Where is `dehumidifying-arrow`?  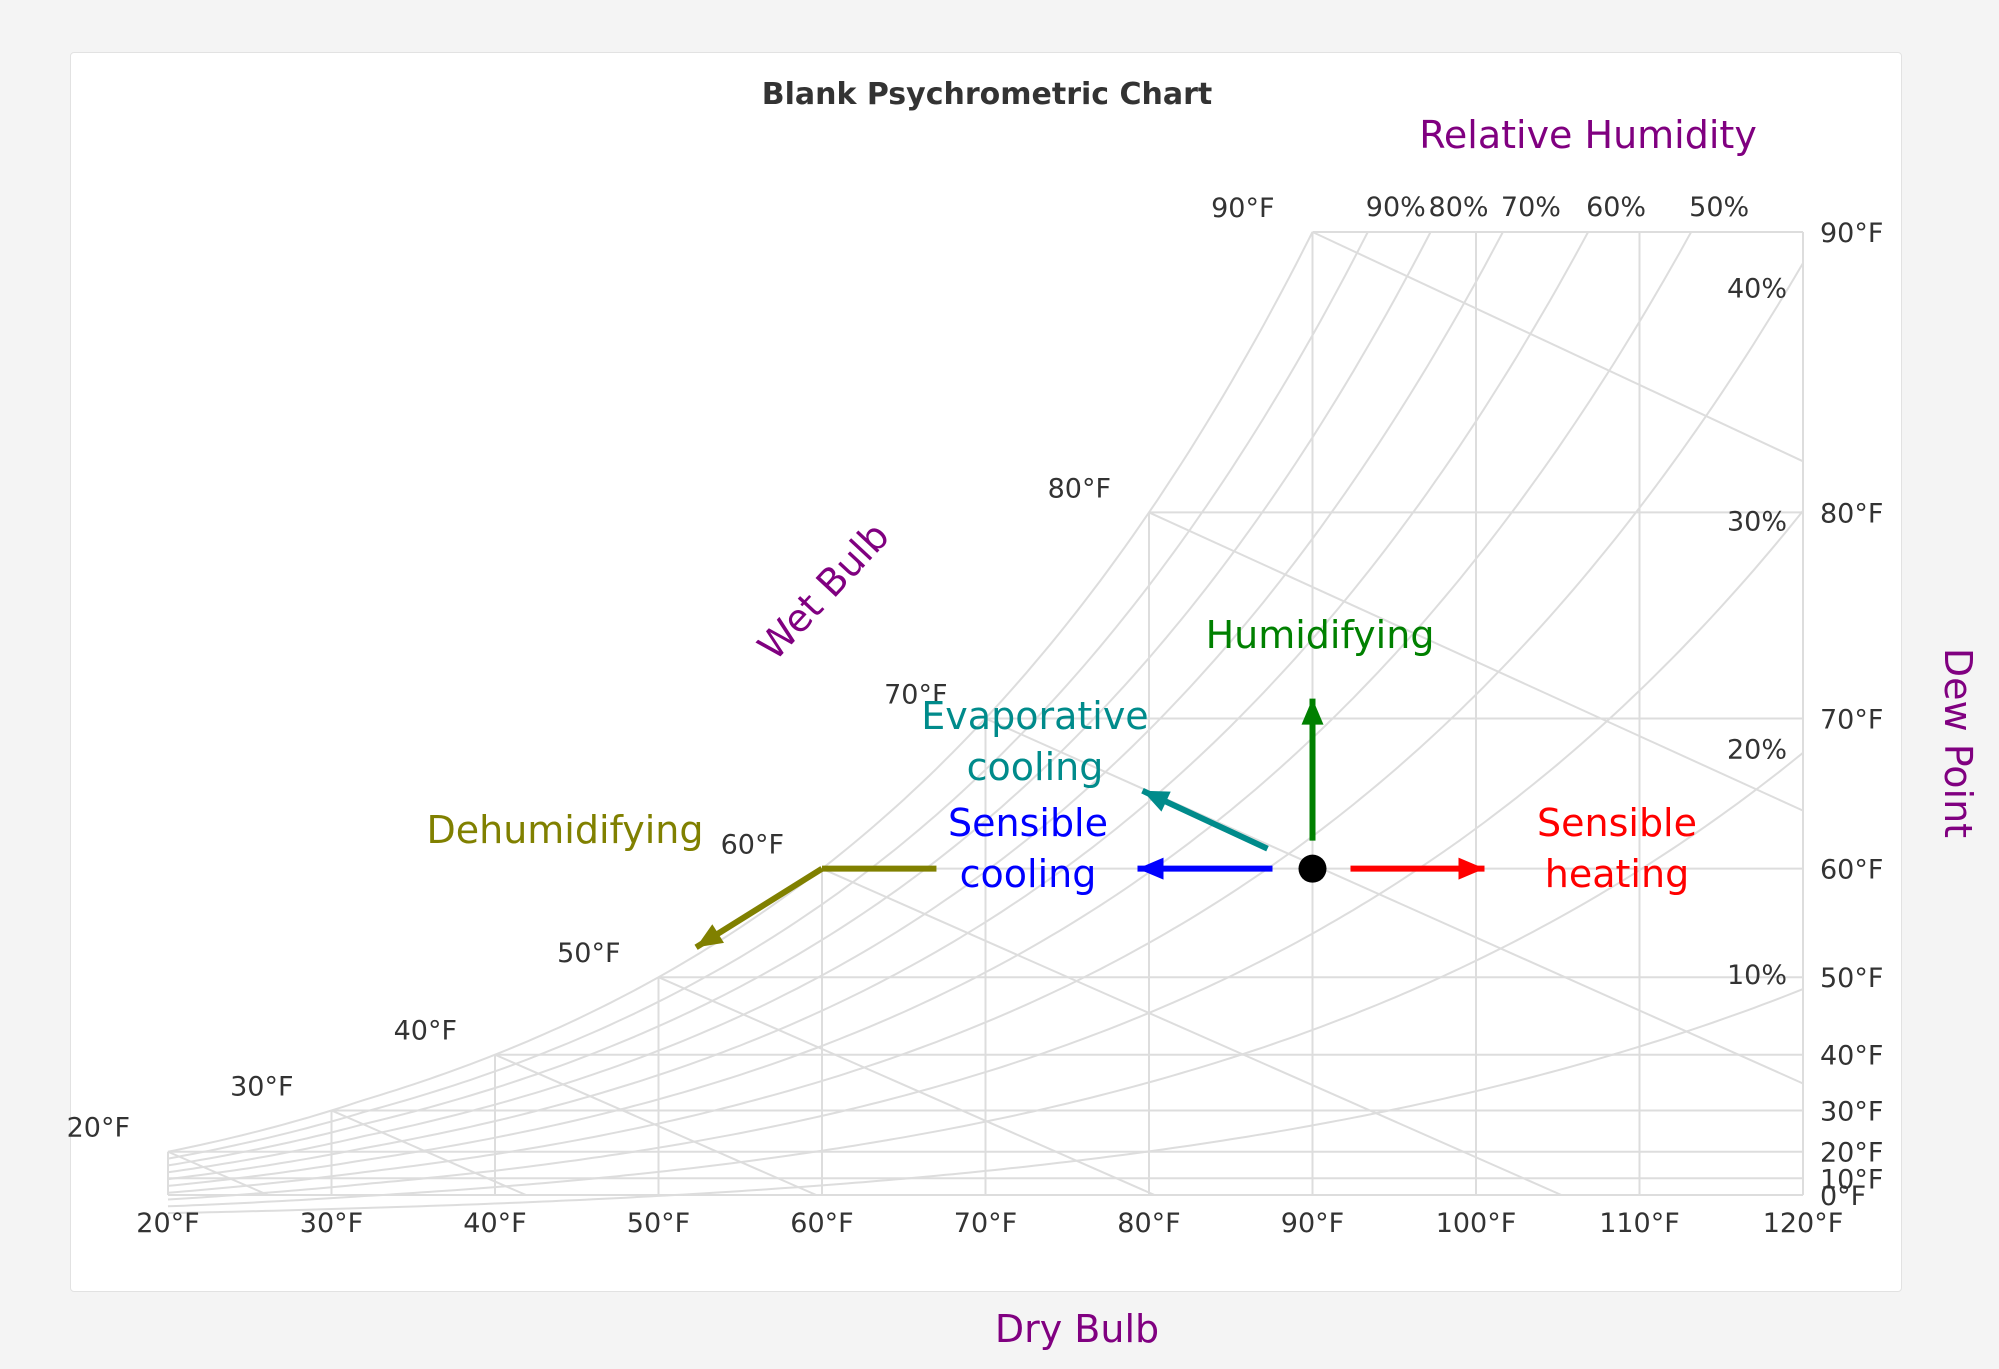 dehumidifying-arrow is located at coordinates (815, 907).